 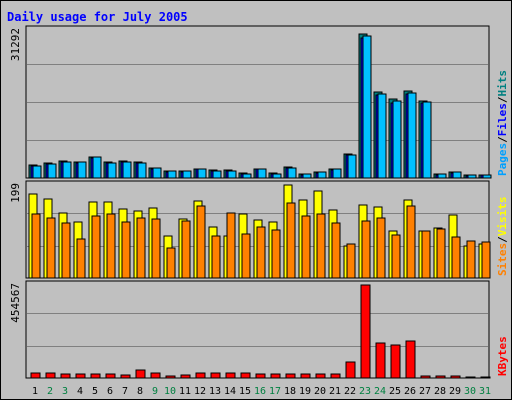 What do you see at coordinates (350, 391) in the screenshot?
I see `x-tick-label-day-22: 22` at bounding box center [350, 391].